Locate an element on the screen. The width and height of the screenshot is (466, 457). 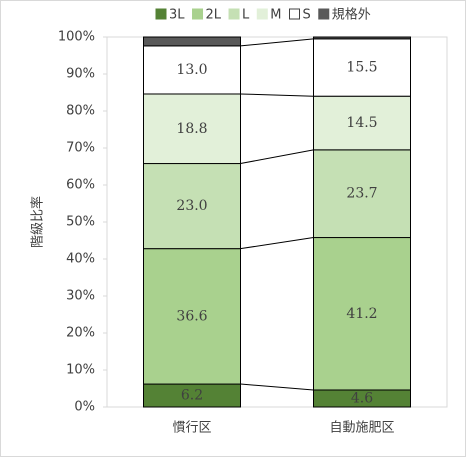
data-label: 15.5 is located at coordinates (361, 68).